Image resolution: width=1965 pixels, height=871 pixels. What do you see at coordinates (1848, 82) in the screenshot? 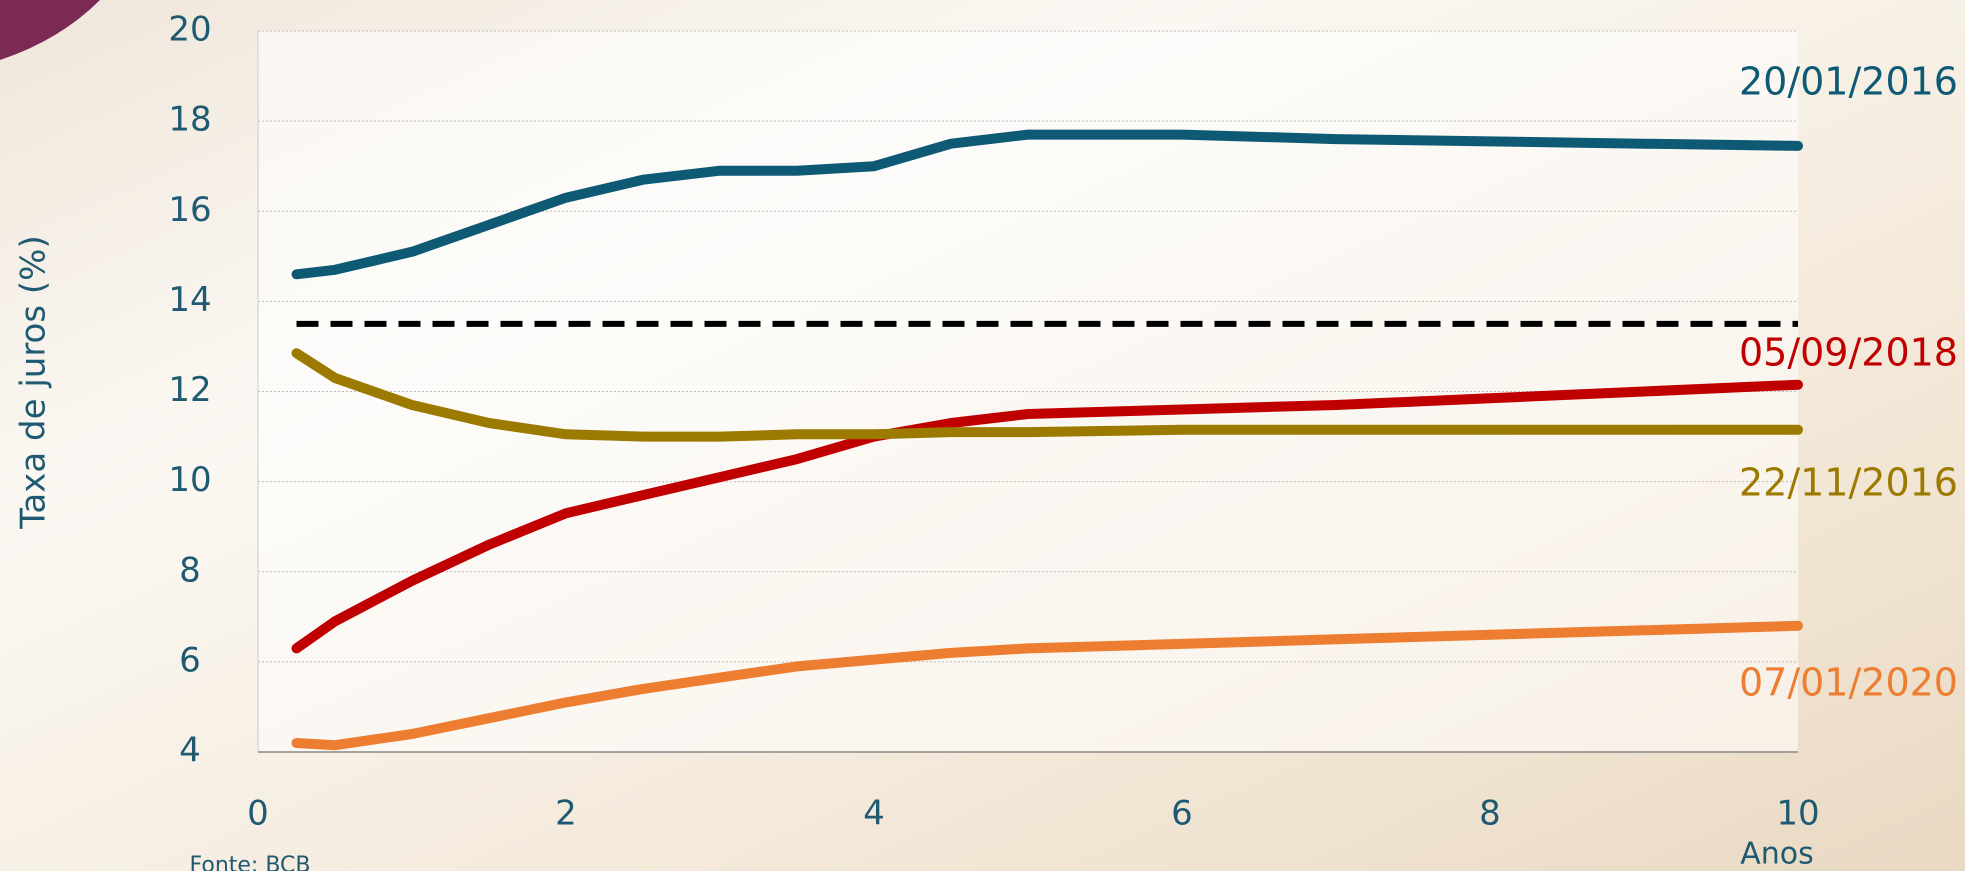
I see `series-label: 20/01/2016` at bounding box center [1848, 82].